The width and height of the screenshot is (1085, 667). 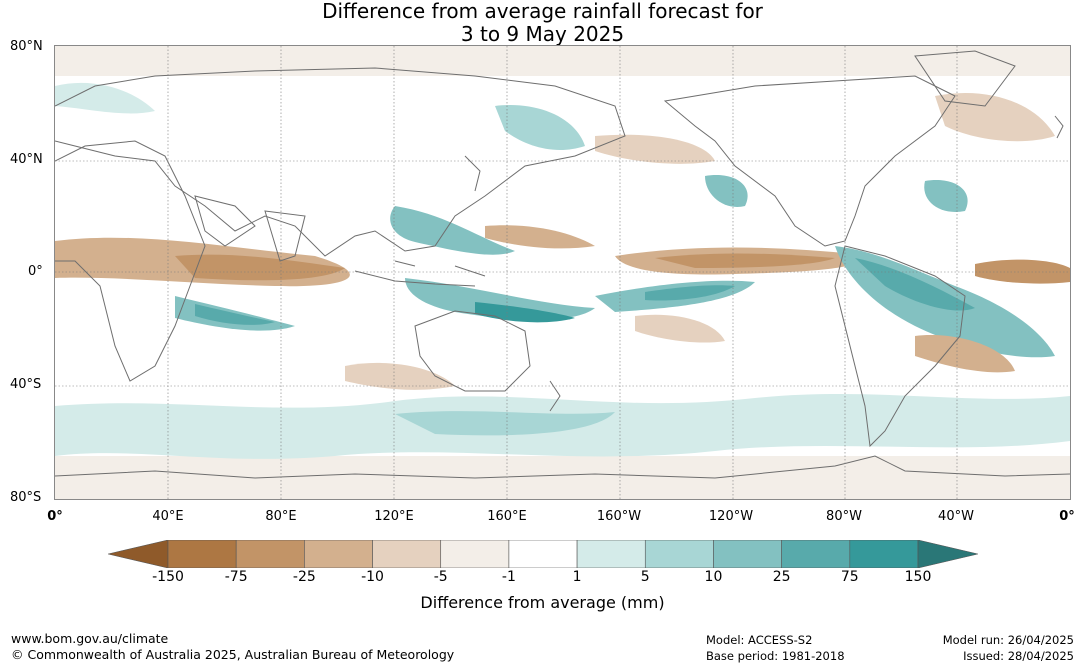 I want to click on footer-base-period: Base period: 1981-2018, so click(x=775, y=656).